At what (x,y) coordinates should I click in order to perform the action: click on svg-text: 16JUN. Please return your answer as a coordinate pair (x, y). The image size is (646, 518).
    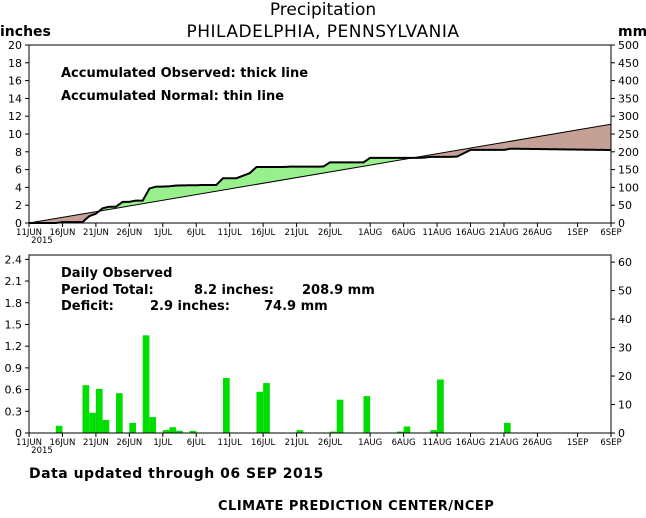
    Looking at the image, I should click on (62, 443).